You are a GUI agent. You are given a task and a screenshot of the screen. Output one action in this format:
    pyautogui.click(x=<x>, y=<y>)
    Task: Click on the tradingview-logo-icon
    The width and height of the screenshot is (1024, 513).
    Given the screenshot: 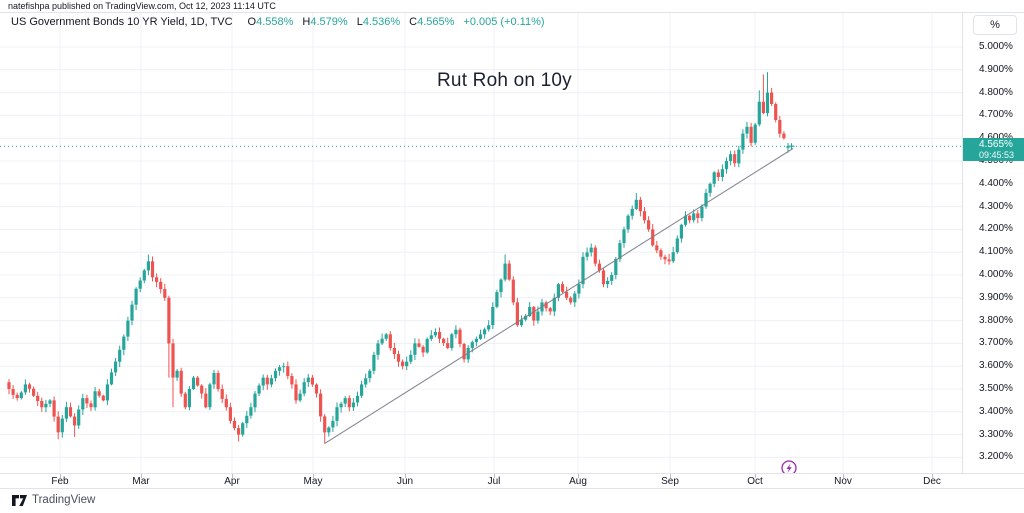 What is the action you would take?
    pyautogui.click(x=19, y=500)
    